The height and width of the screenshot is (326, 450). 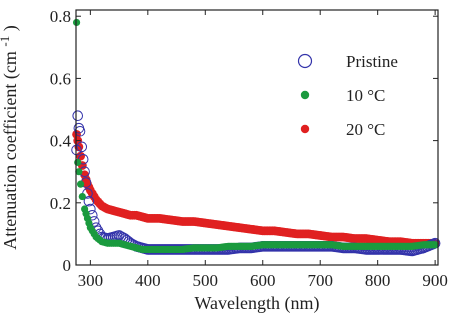 I want to click on y-axis-label: Attenuation coefficient (cm -1 ), so click(x=10, y=137).